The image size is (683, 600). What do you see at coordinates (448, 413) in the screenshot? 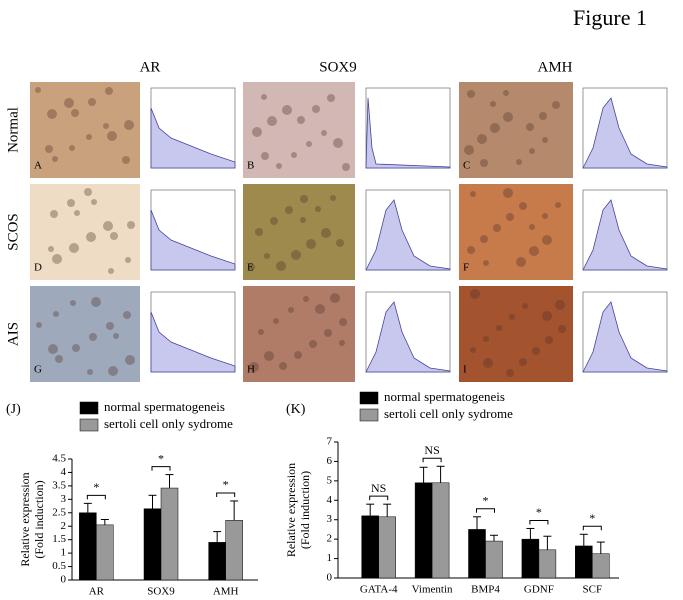
I see `legend-label: sertoli cell only sydrome` at bounding box center [448, 413].